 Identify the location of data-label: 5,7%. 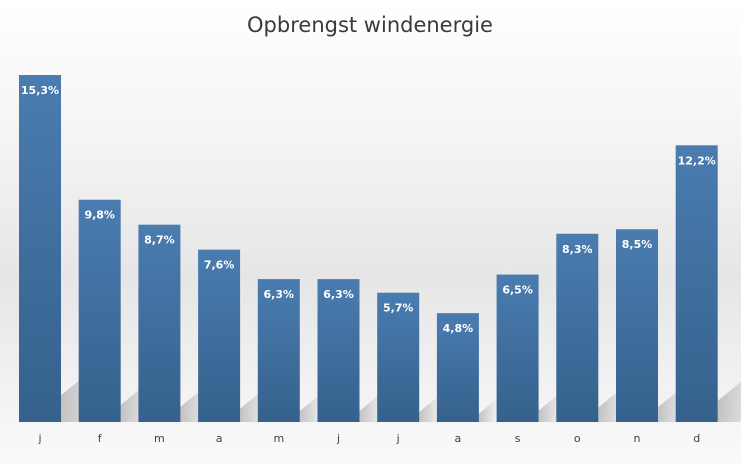
(398, 308).